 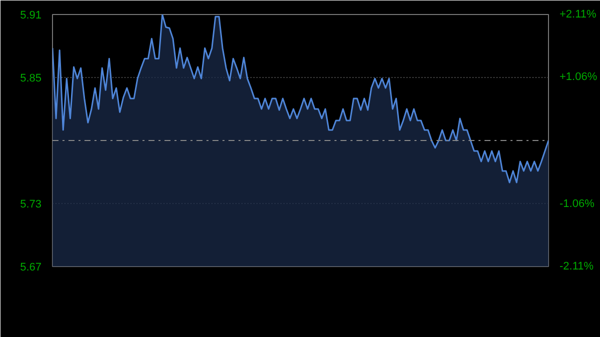 I want to click on y2-tick-label: +2.11%, so click(x=578, y=14).